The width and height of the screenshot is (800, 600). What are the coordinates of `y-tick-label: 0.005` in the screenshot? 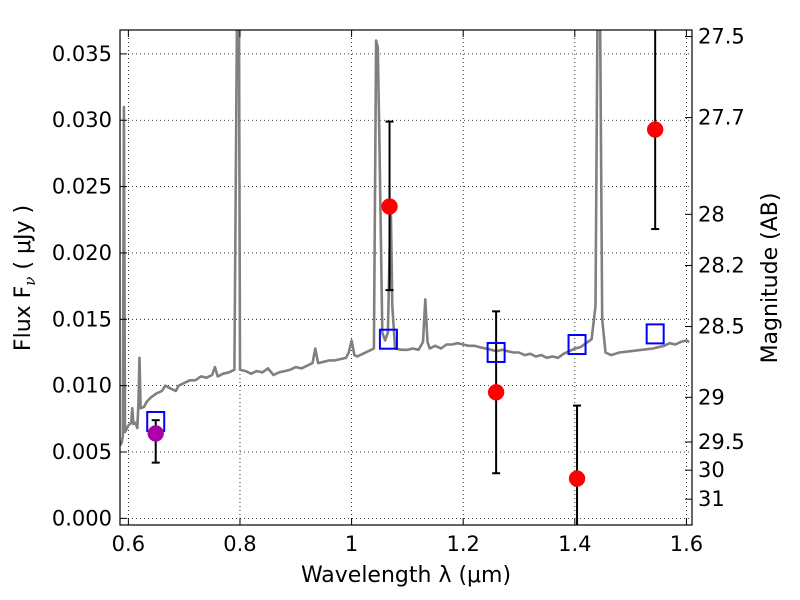 It's located at (82, 452).